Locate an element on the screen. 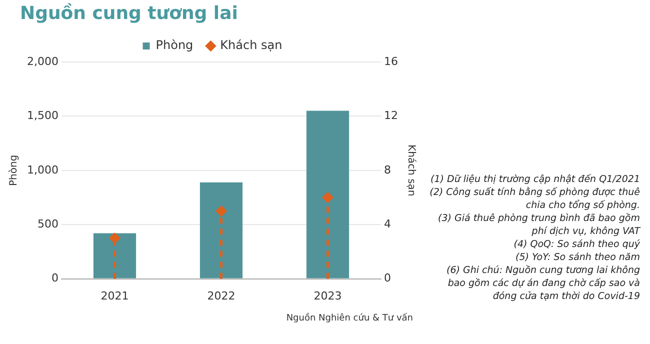 The image size is (650, 344). y2-tick-label: 16 is located at coordinates (391, 61).